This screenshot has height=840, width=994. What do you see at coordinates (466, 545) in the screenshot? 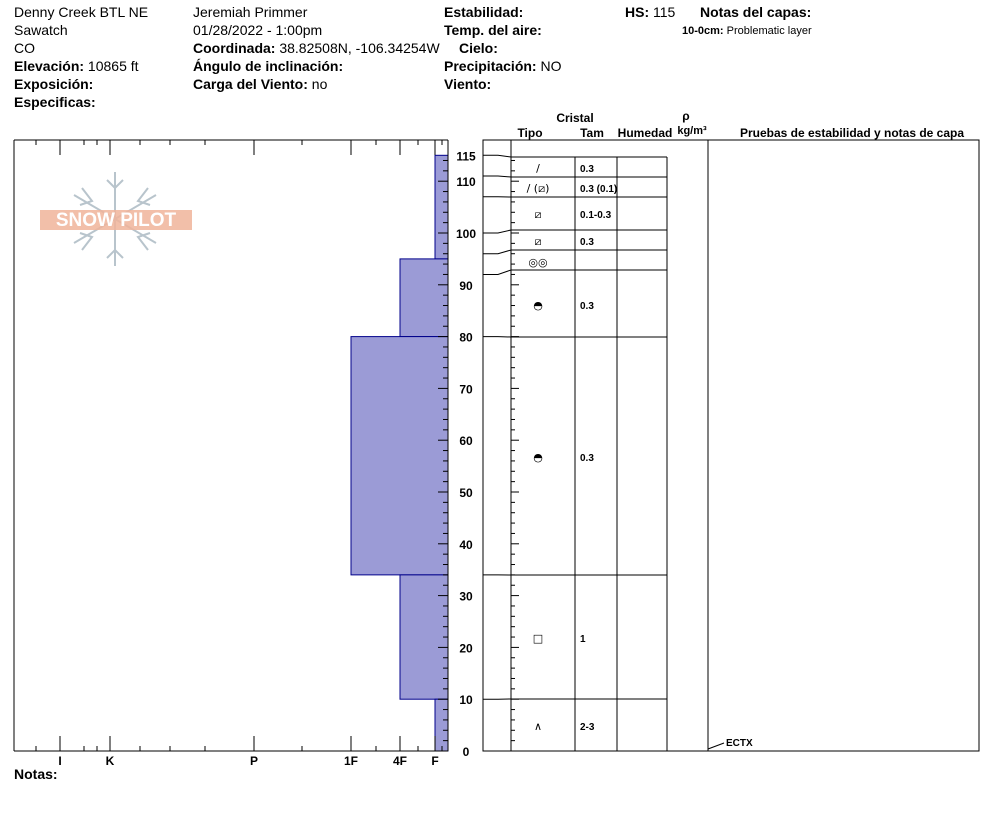
I see `depth-label-4: 40` at bounding box center [466, 545].